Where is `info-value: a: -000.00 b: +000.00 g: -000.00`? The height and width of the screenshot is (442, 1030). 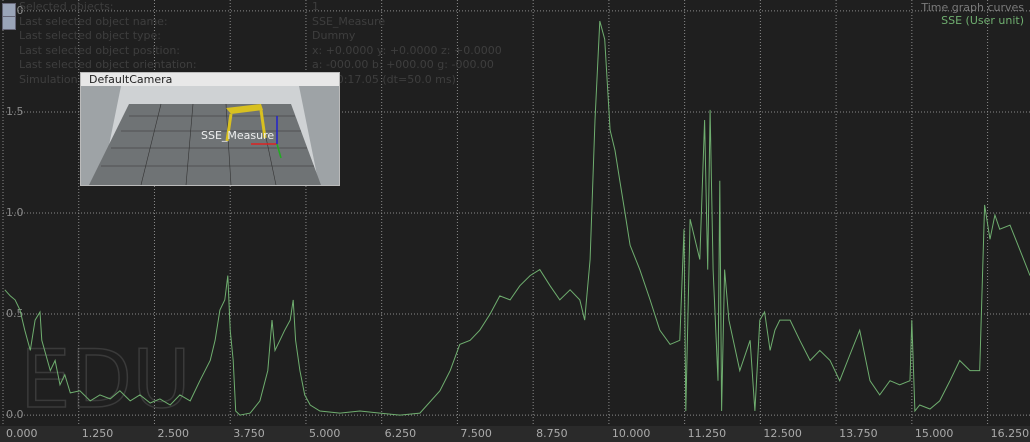 info-value: a: -000.00 b: +000.00 g: -000.00 is located at coordinates (403, 64).